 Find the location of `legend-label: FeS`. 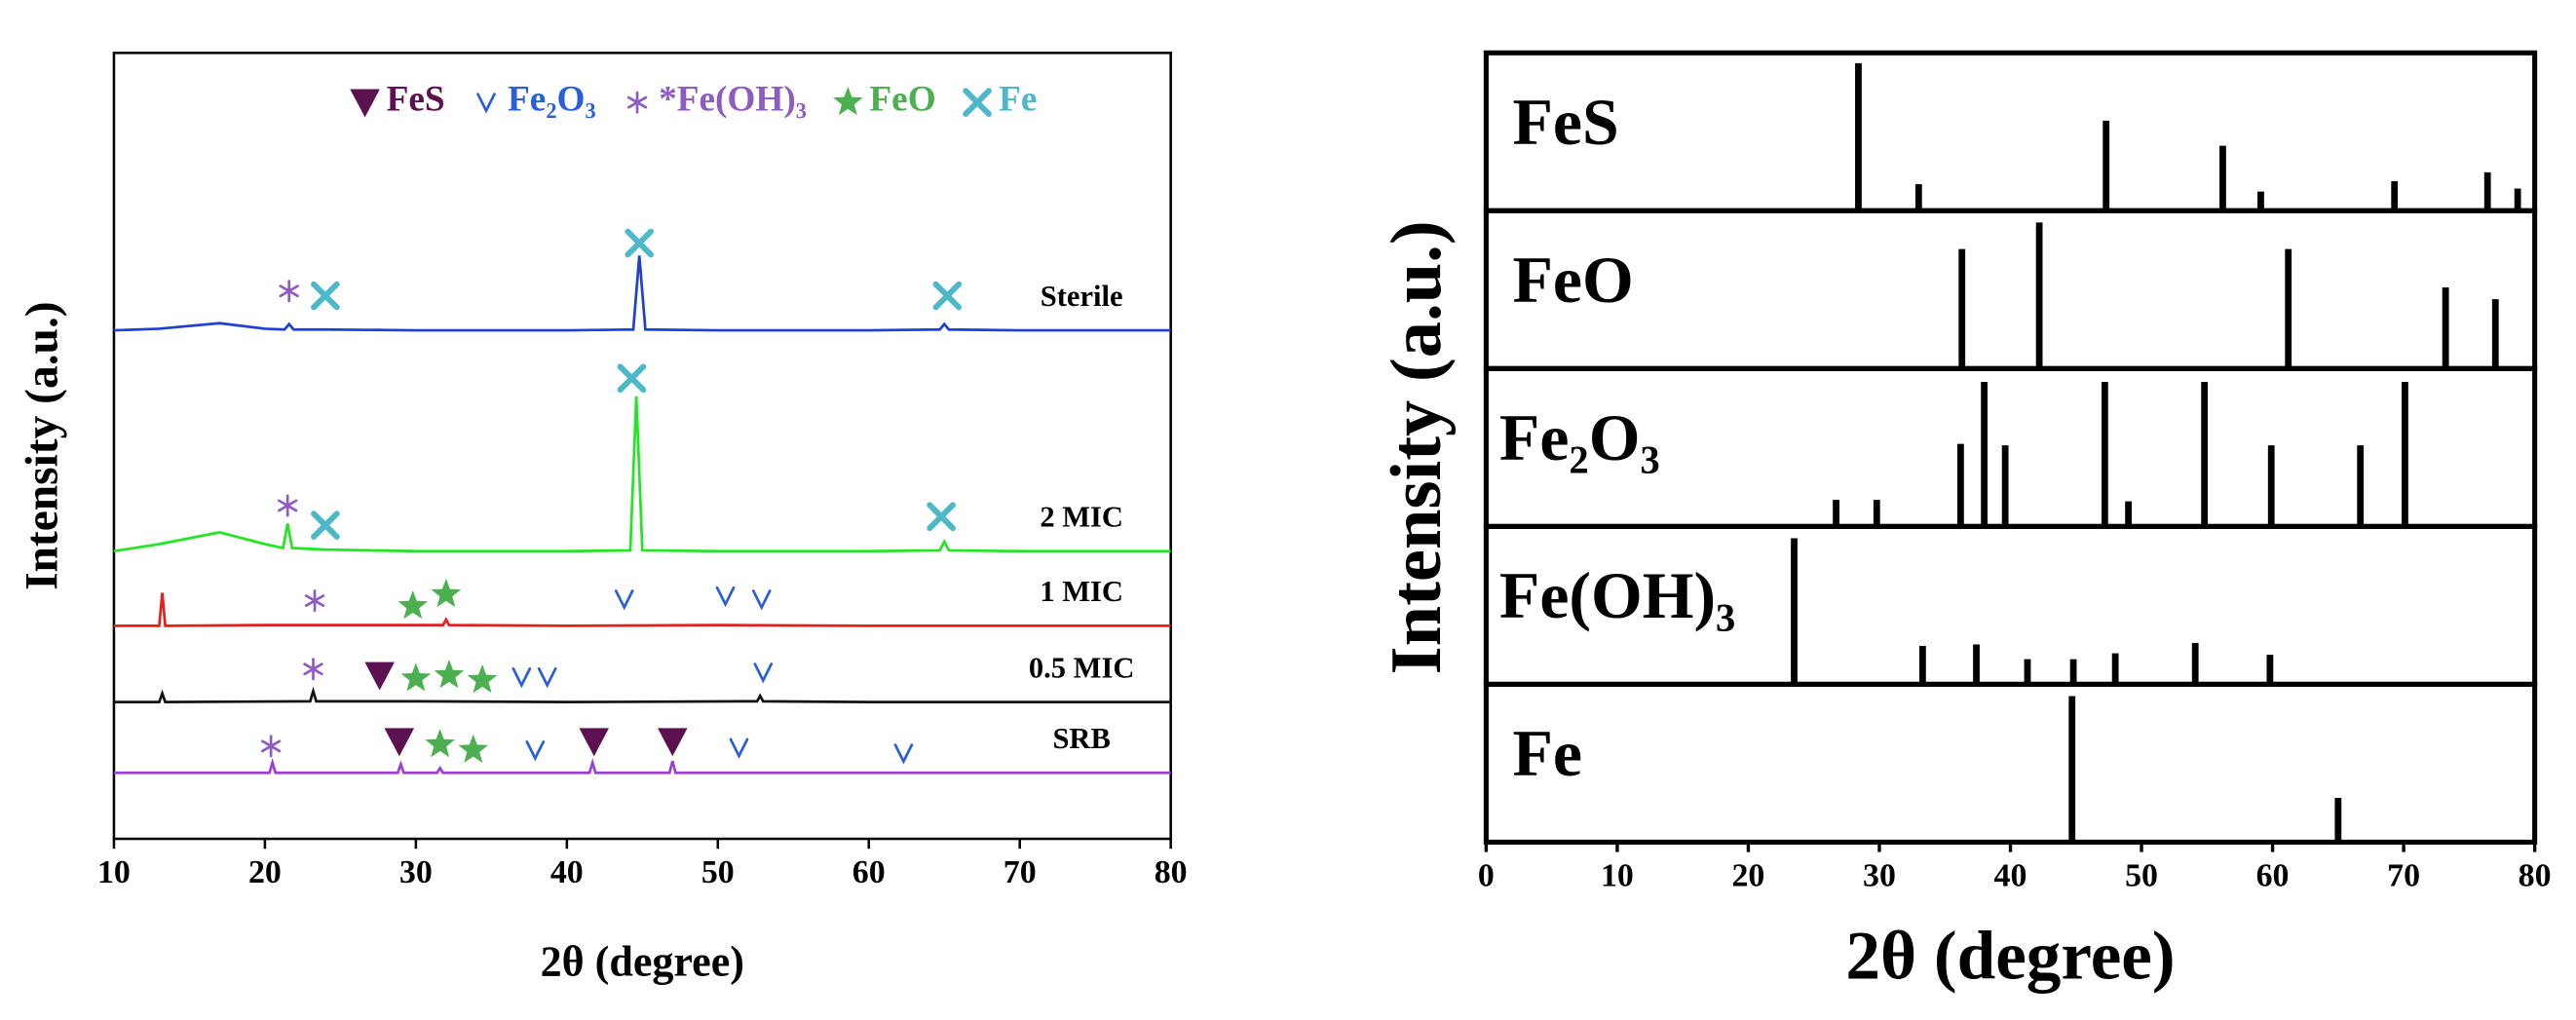

legend-label: FeS is located at coordinates (416, 100).